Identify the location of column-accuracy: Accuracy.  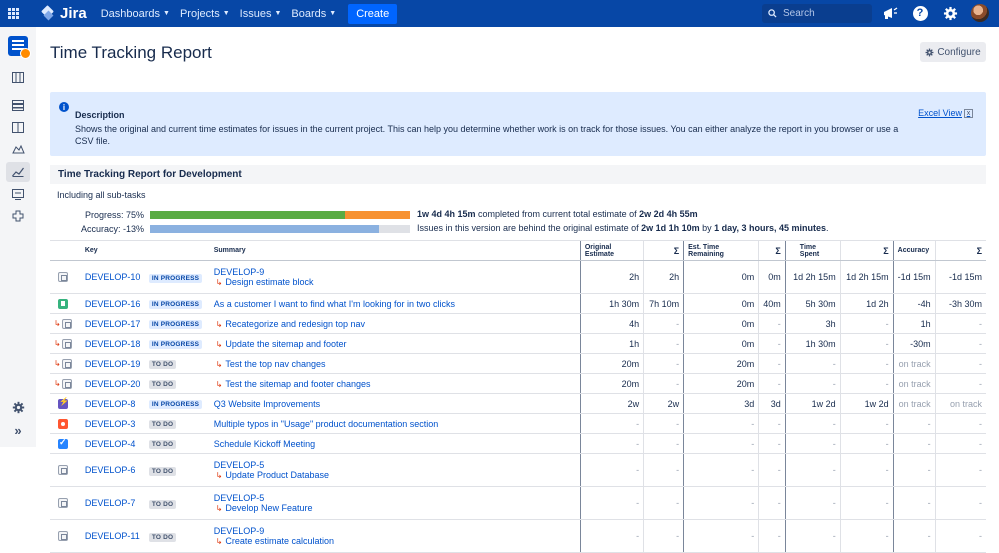
(914, 250).